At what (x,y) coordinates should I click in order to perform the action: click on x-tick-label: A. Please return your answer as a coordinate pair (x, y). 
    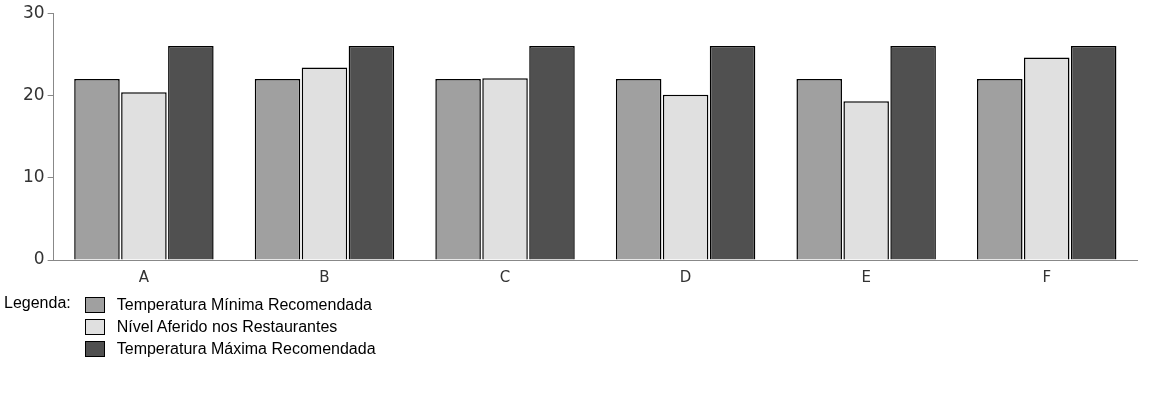
    Looking at the image, I should click on (144, 276).